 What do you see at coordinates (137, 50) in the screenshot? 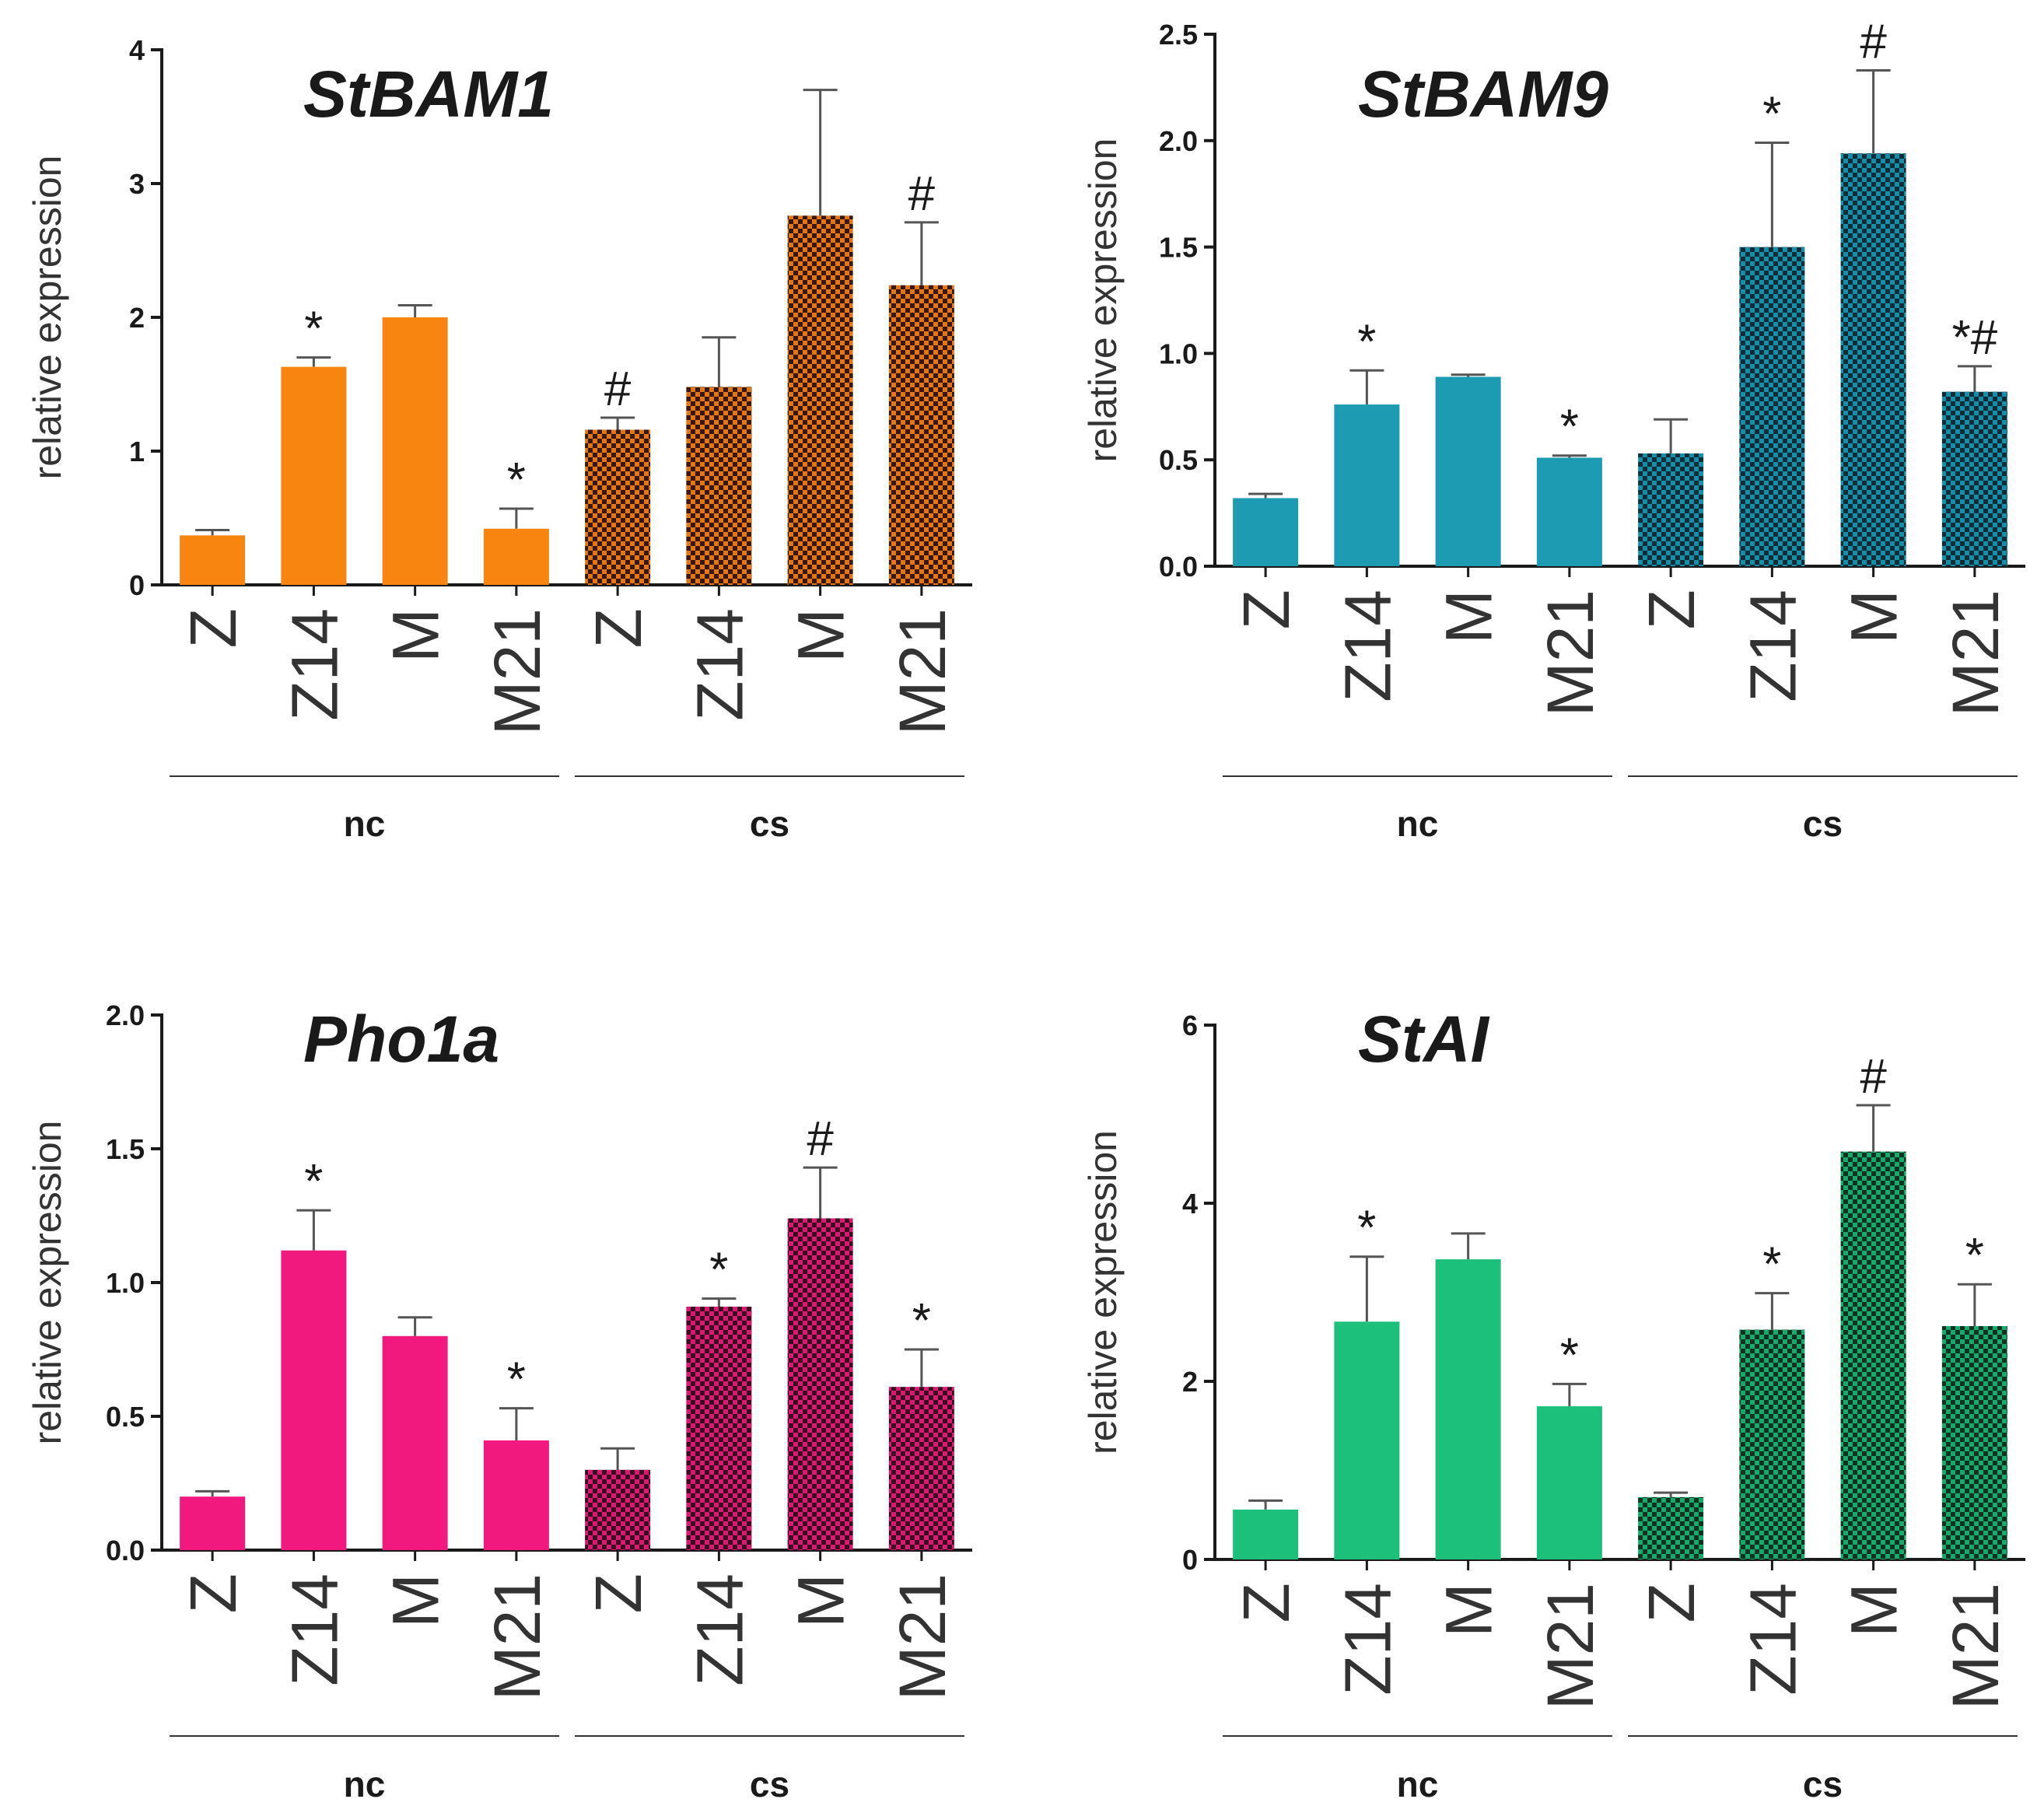
I see `y-tick-label: 4` at bounding box center [137, 50].